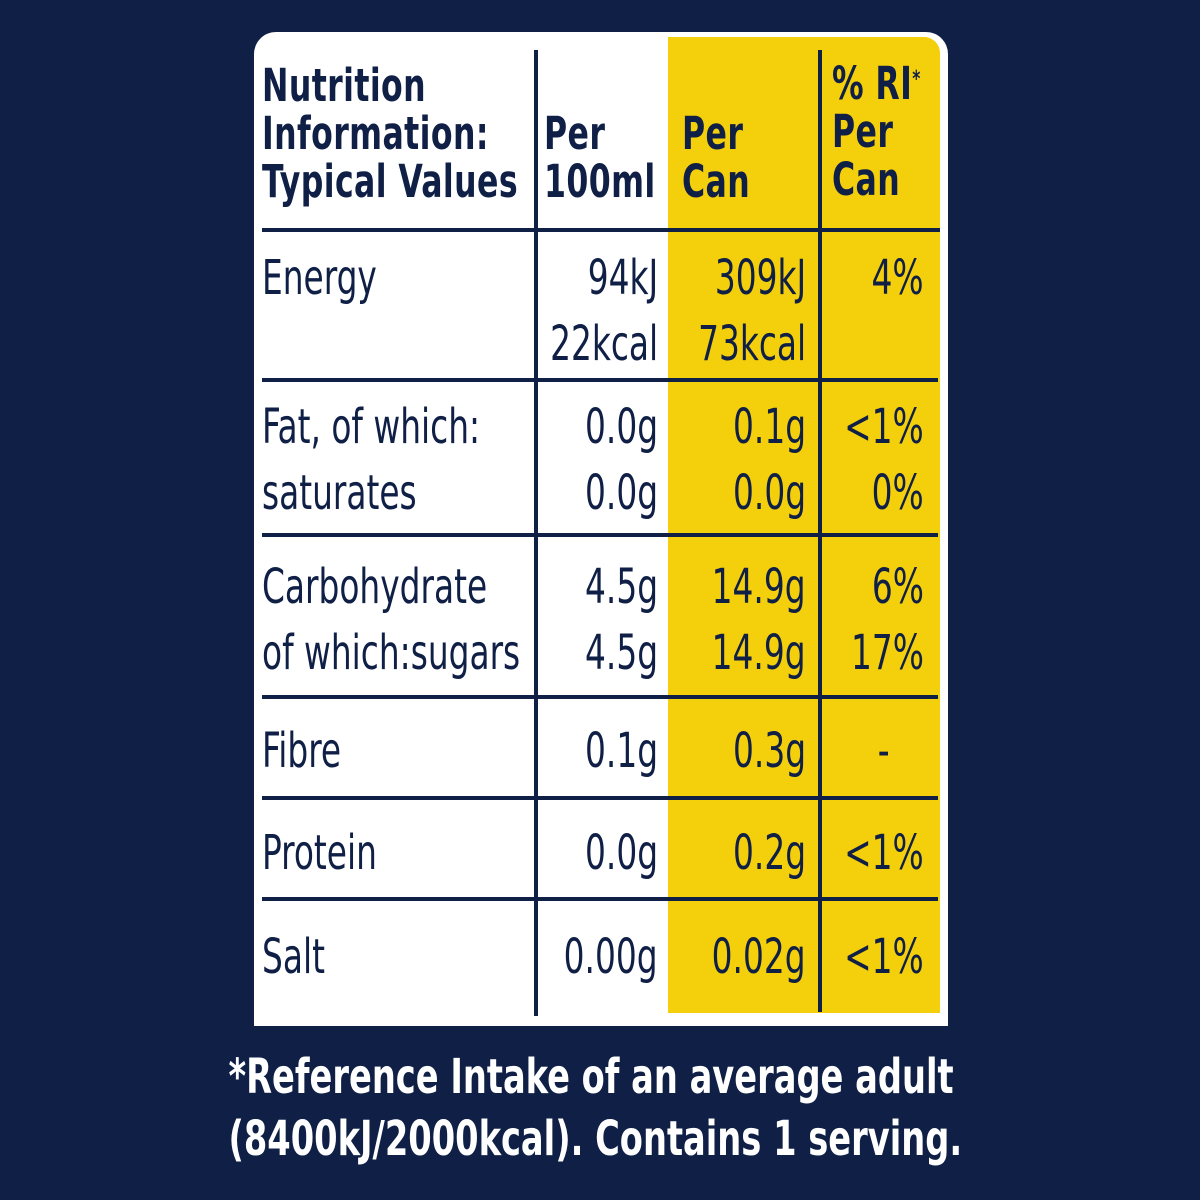 The height and width of the screenshot is (1200, 1200). Describe the element at coordinates (621, 853) in the screenshot. I see `protein-per-100ml: 0.0g` at that location.